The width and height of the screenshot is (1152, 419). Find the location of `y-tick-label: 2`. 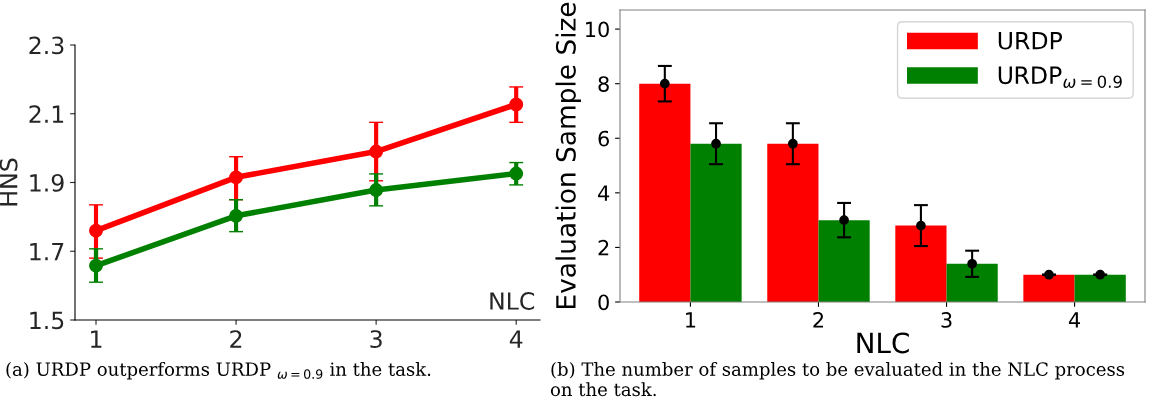

y-tick-label: 2 is located at coordinates (603, 247).